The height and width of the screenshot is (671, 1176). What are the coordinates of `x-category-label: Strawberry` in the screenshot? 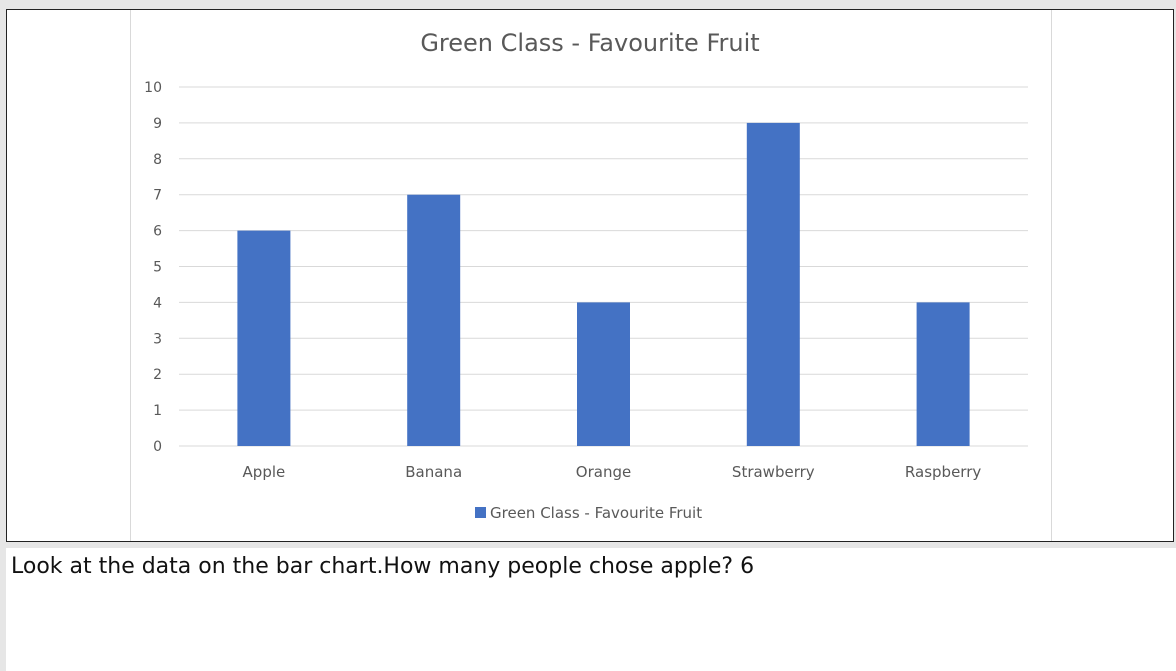 It's located at (773, 472).